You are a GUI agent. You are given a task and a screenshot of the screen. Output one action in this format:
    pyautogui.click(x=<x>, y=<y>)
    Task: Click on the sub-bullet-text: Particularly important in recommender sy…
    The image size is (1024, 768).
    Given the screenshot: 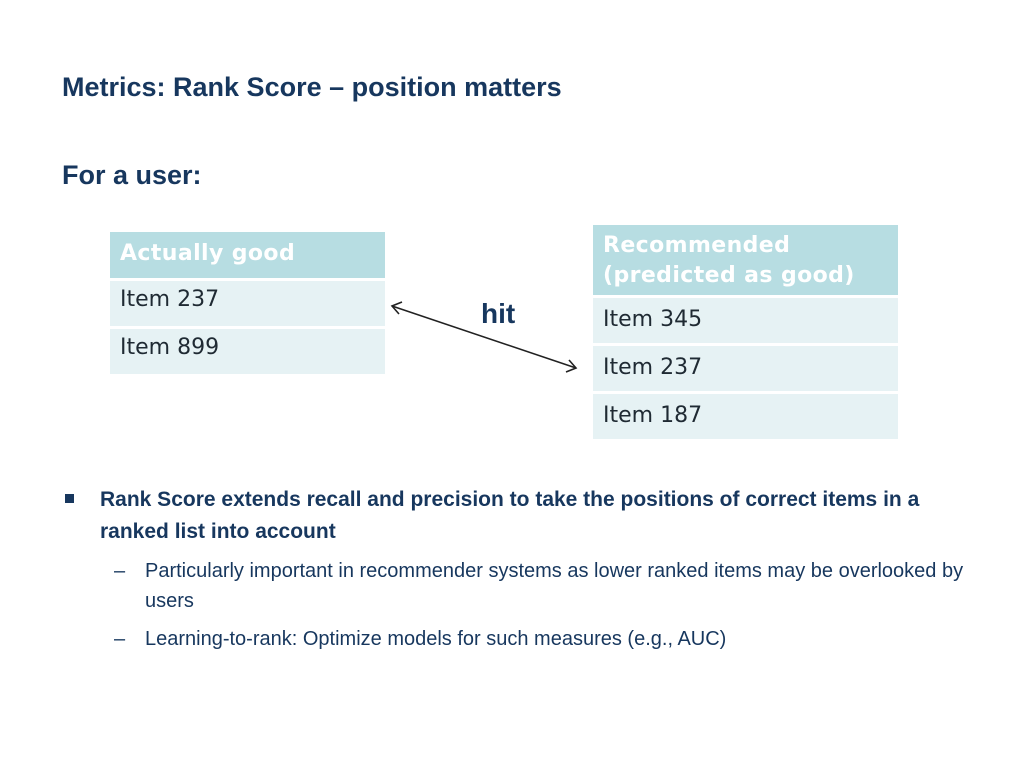 What is the action you would take?
    pyautogui.click(x=554, y=586)
    